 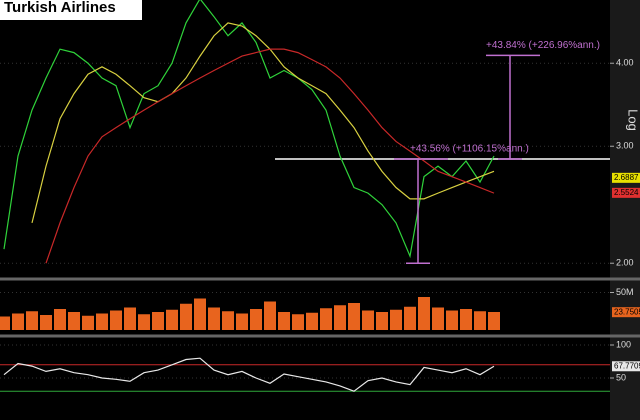 I want to click on line-series, so click(x=249, y=374).